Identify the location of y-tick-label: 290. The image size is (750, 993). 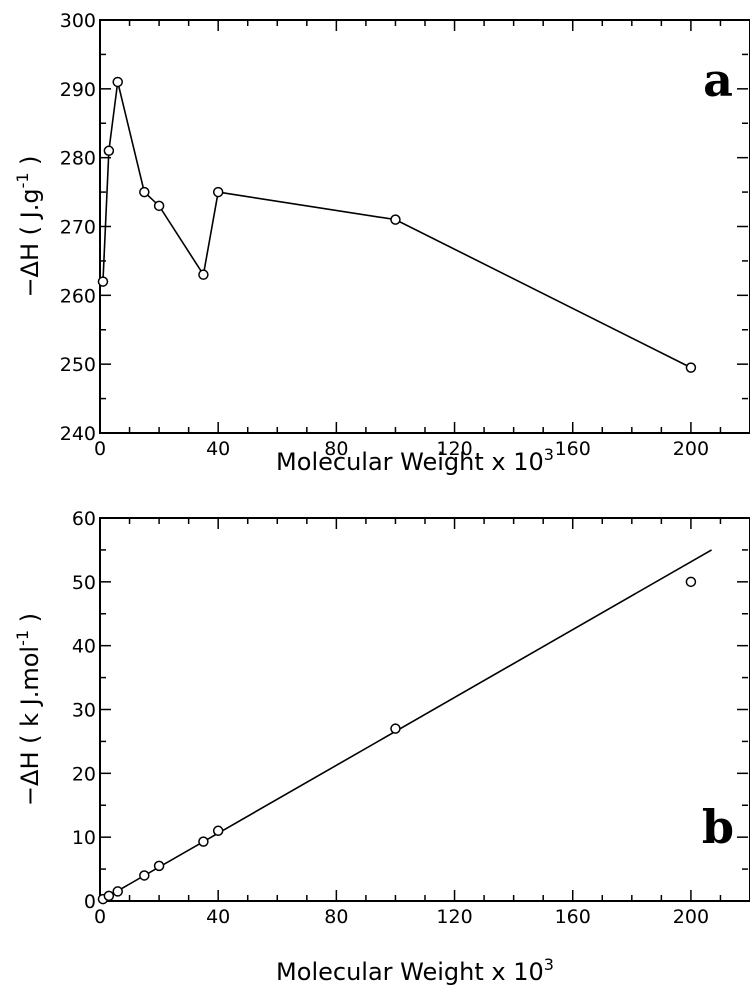
(78, 90).